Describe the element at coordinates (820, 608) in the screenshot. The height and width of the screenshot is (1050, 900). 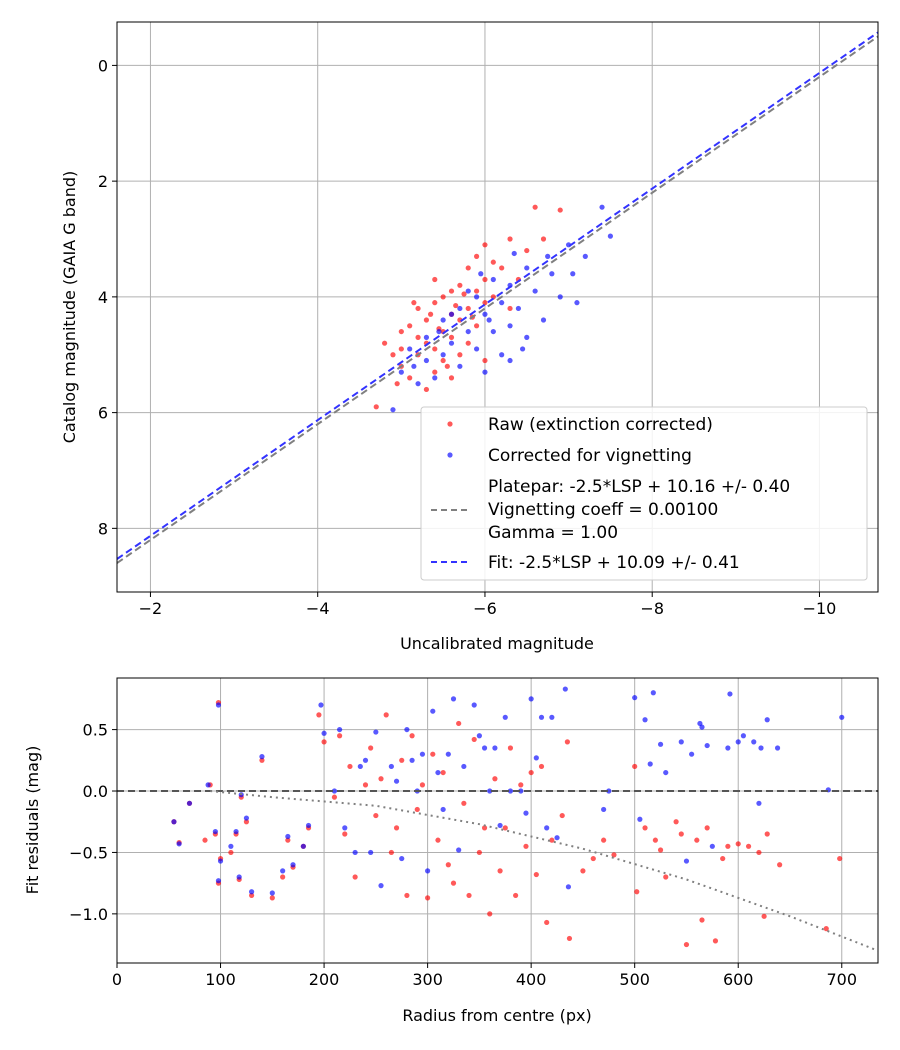
I see `x-tick-label: −10` at that location.